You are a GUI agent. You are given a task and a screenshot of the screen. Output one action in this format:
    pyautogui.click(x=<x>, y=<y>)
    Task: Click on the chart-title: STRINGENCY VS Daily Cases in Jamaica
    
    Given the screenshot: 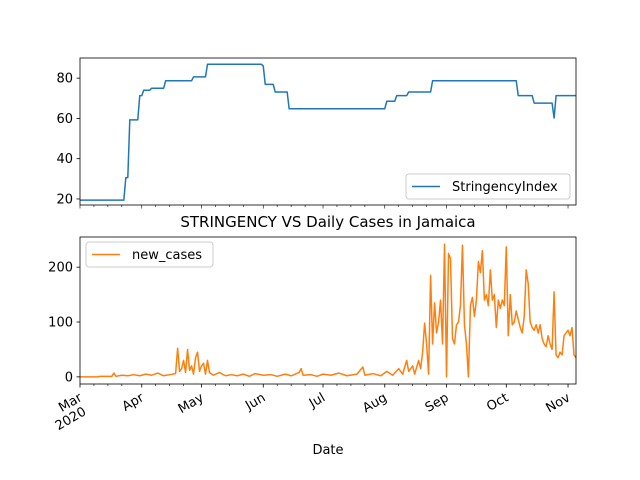 What is the action you would take?
    pyautogui.click(x=327, y=222)
    